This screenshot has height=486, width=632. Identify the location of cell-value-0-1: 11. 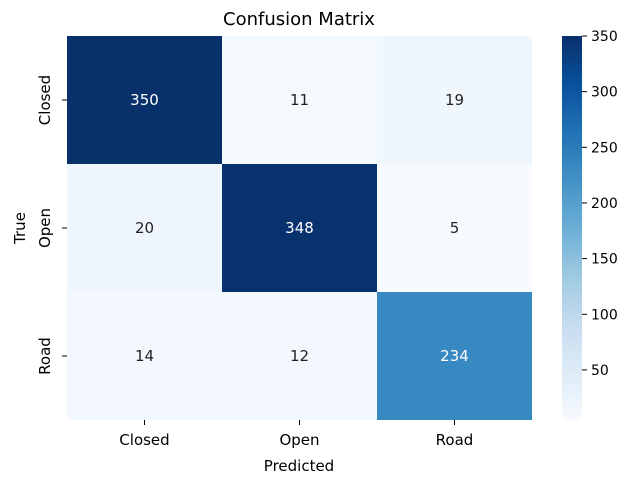
(299, 100).